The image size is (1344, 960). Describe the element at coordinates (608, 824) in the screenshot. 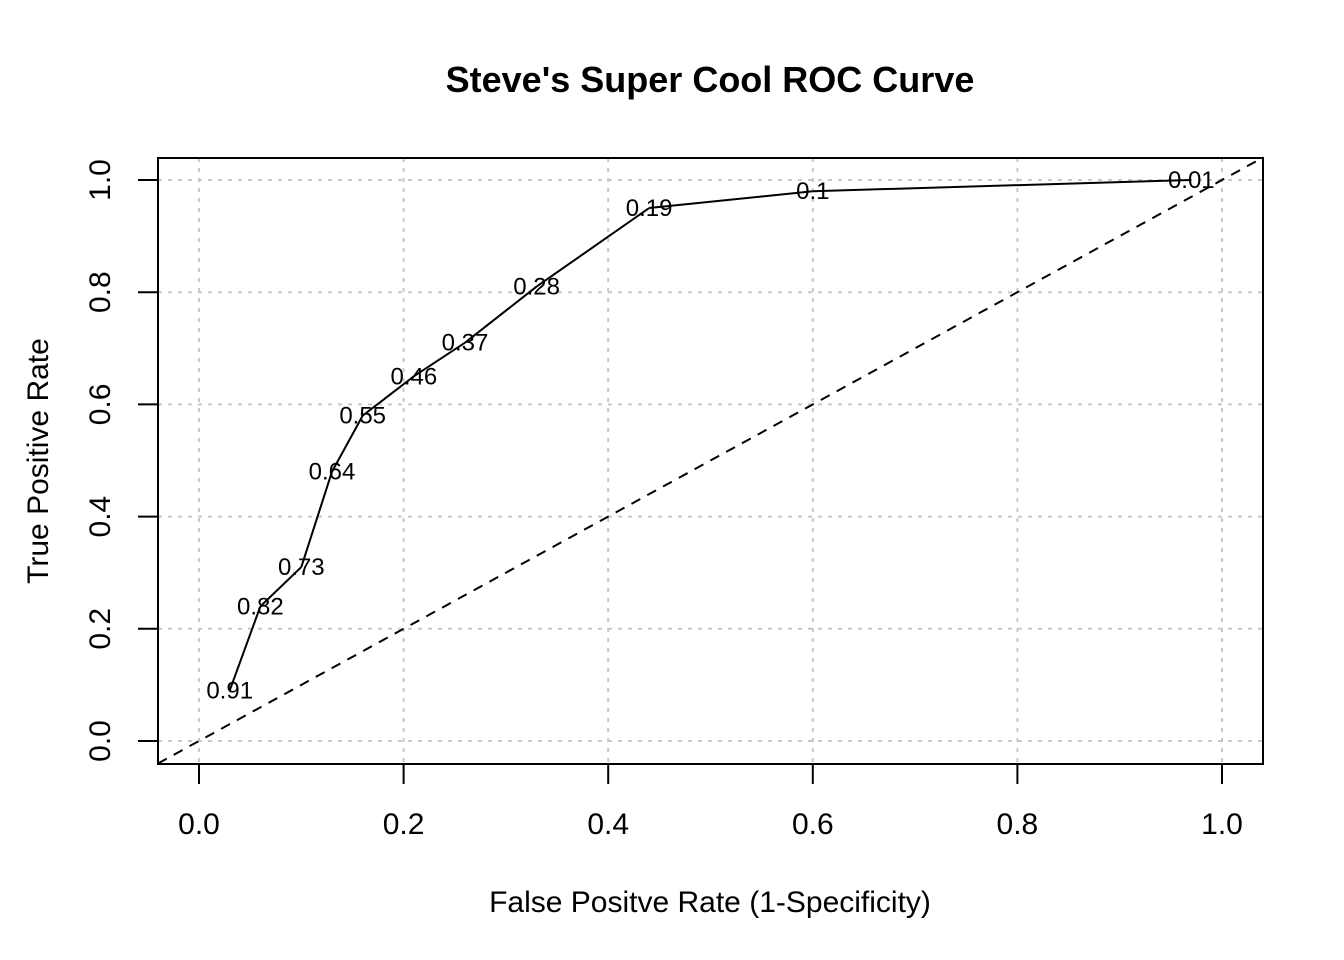

I see `x-tick-label: 0.4` at that location.